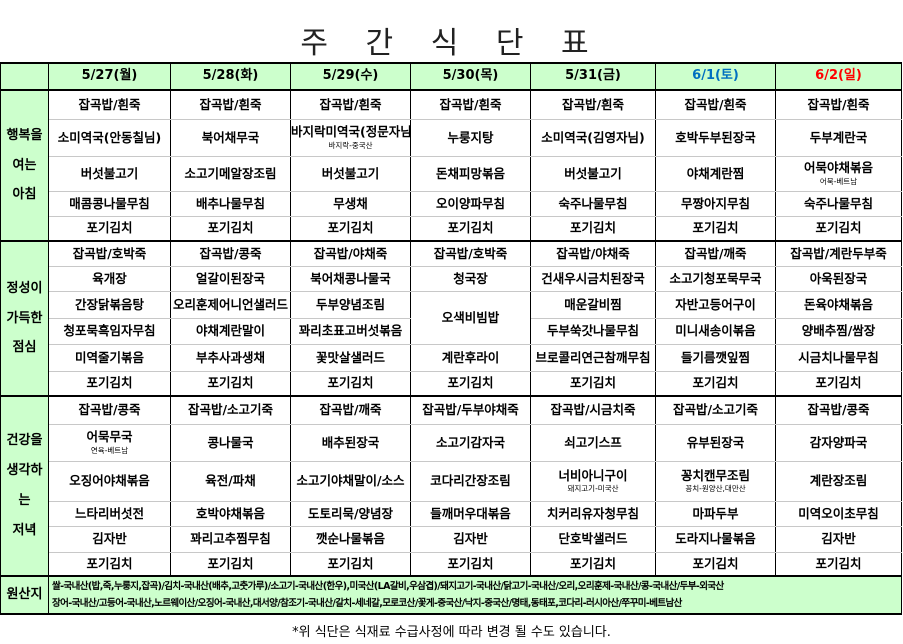 The width and height of the screenshot is (903, 644). I want to click on menu-cell: 꽈리고추찜무침, so click(230, 539).